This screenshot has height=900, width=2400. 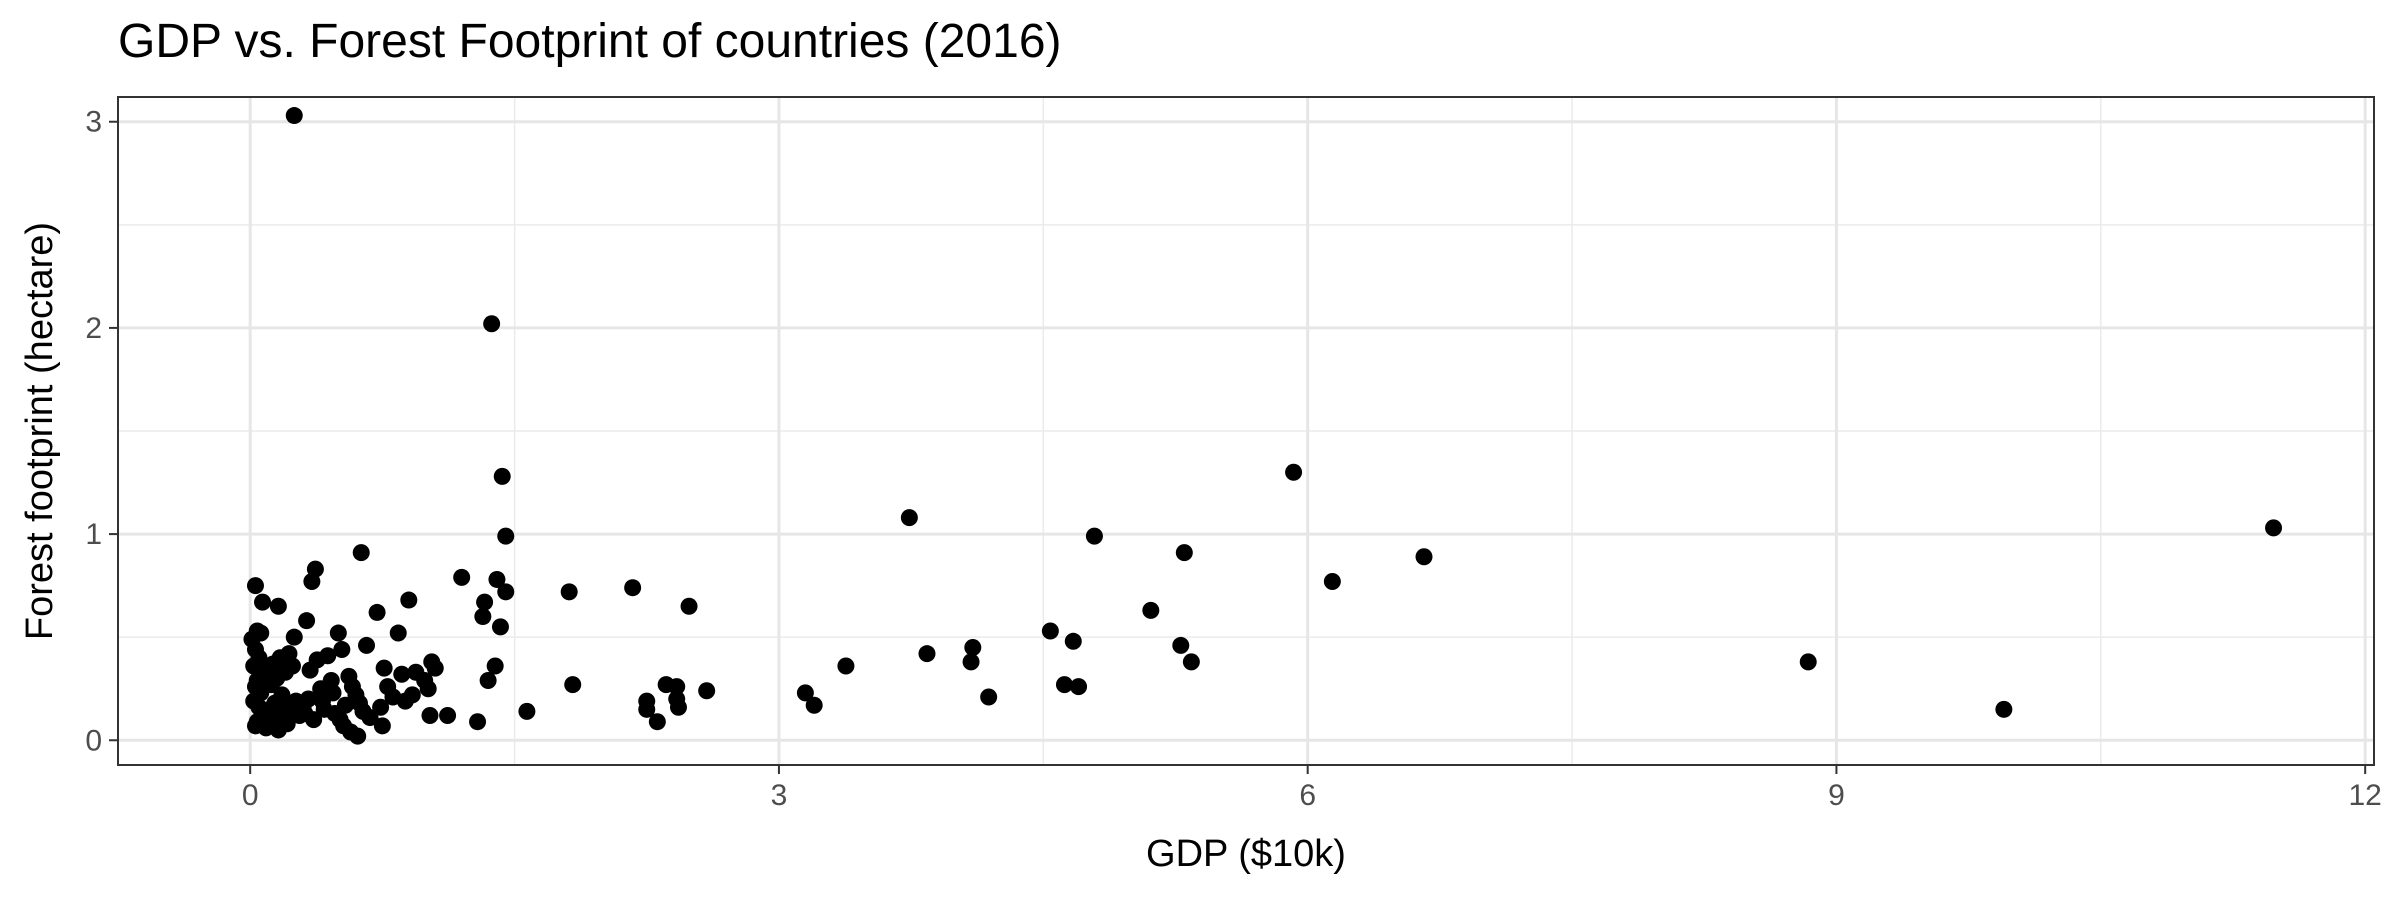 What do you see at coordinates (250, 795) in the screenshot?
I see `x-tick-label: 0` at bounding box center [250, 795].